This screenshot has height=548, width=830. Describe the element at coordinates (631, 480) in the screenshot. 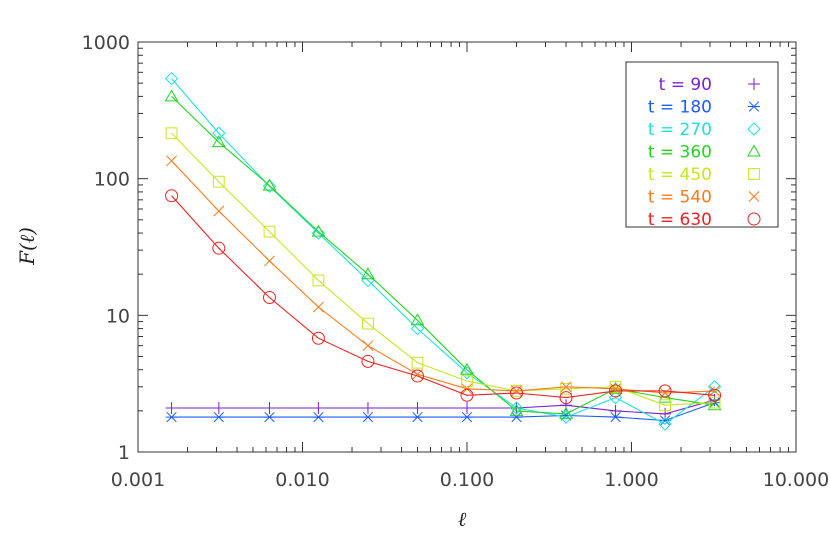

I see `x-tick-label: 1.000` at that location.